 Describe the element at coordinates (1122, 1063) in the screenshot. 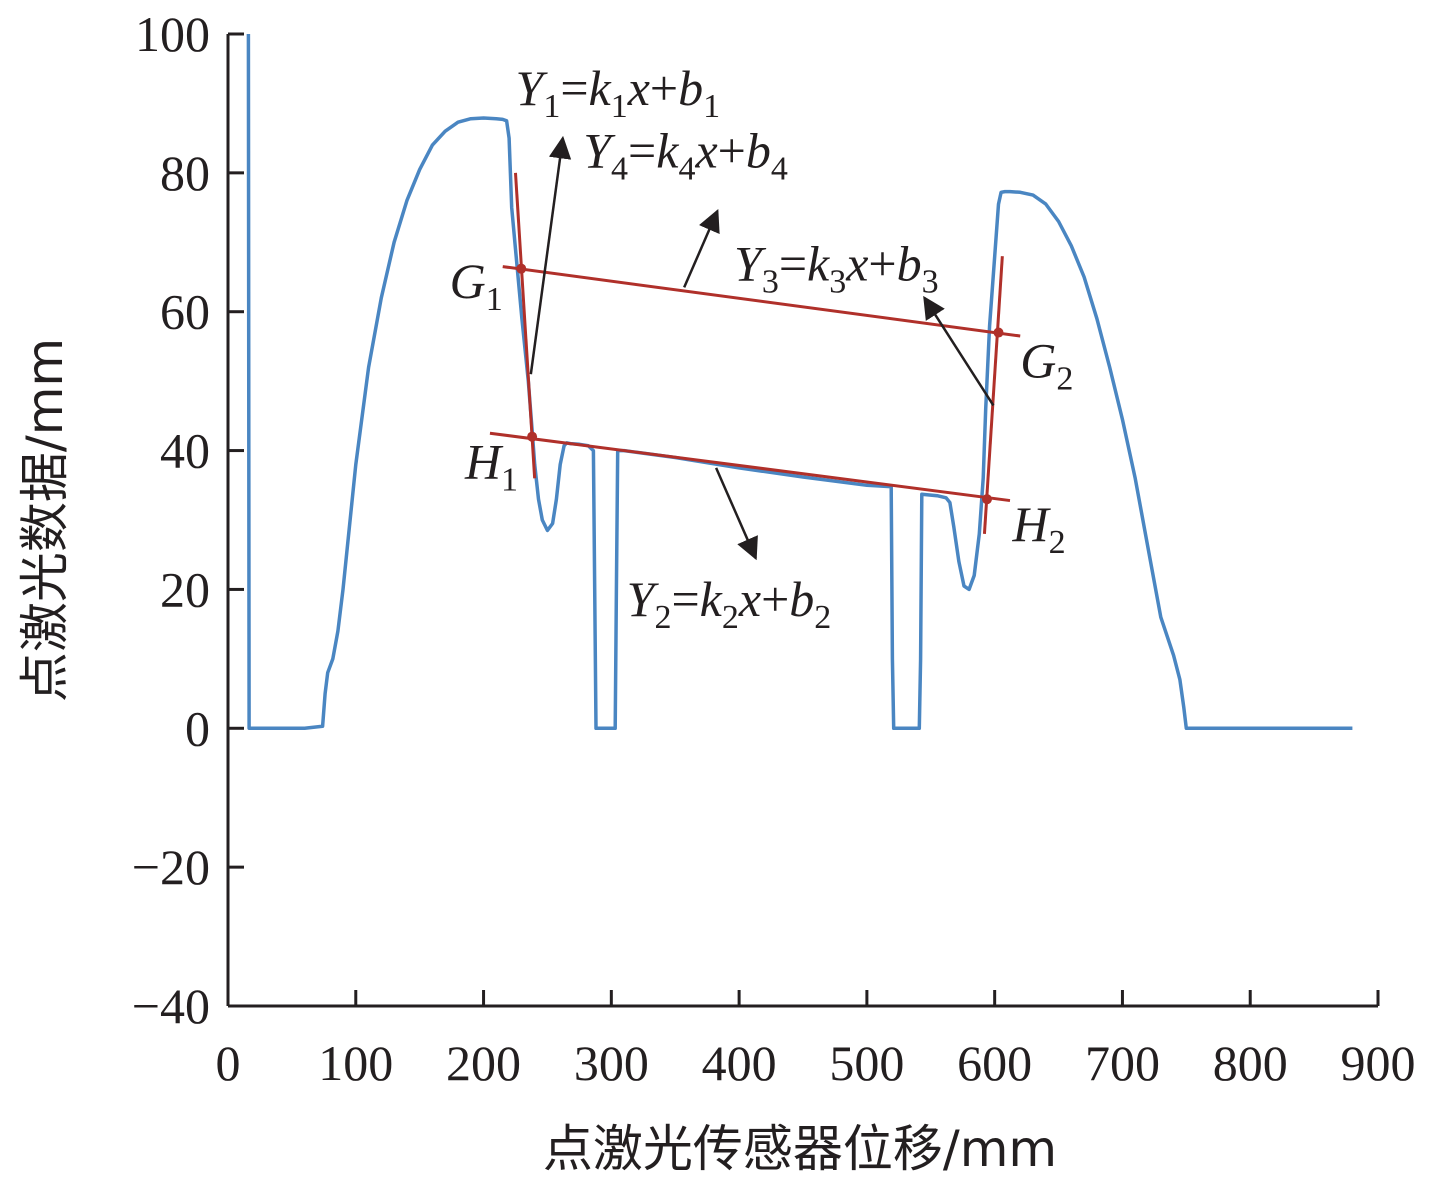

I see `x-tick-label: 700` at that location.